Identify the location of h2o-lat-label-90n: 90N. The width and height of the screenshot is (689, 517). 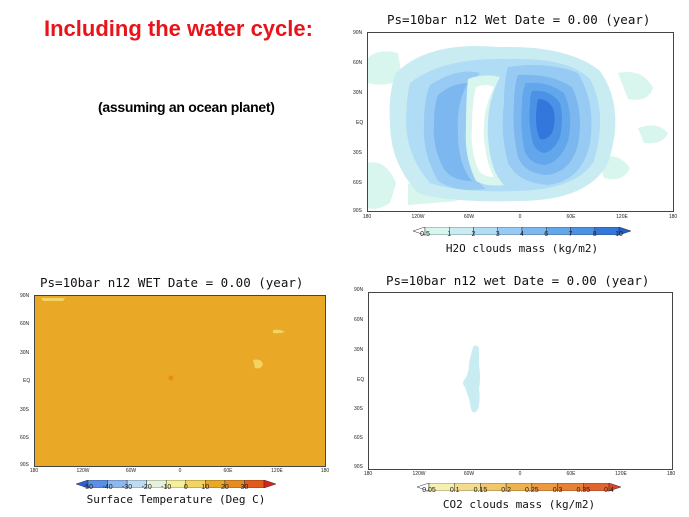
(358, 33).